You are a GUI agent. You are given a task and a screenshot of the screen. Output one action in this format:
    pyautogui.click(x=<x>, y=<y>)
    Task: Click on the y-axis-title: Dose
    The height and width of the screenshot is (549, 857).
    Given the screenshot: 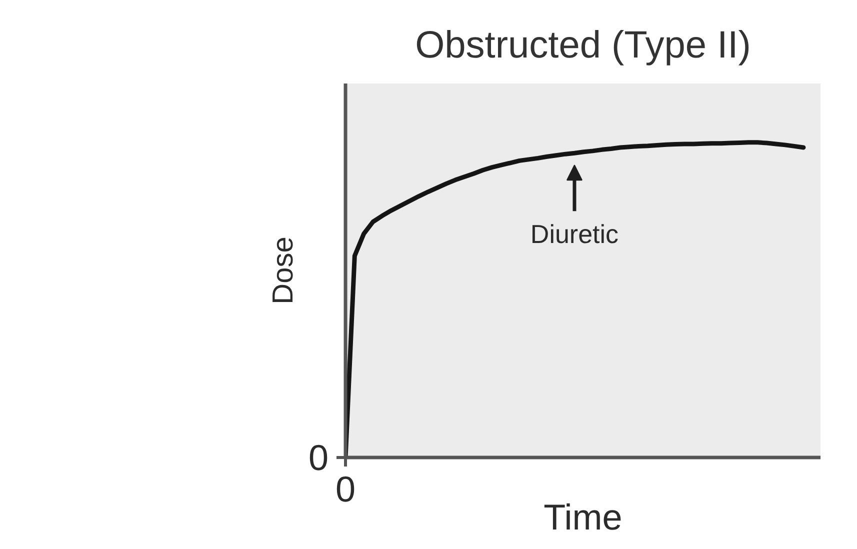 What is the action you would take?
    pyautogui.click(x=283, y=270)
    